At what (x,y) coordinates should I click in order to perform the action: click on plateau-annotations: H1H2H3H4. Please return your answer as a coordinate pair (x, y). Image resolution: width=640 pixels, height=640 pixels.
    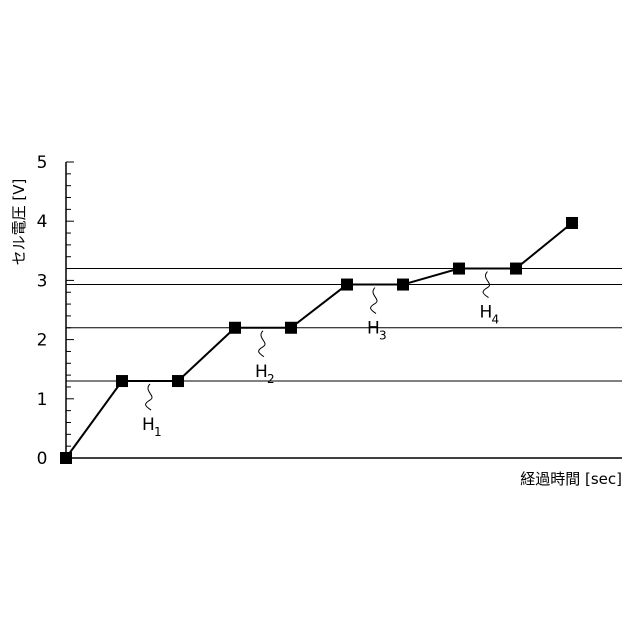
    Looking at the image, I should click on (320, 355).